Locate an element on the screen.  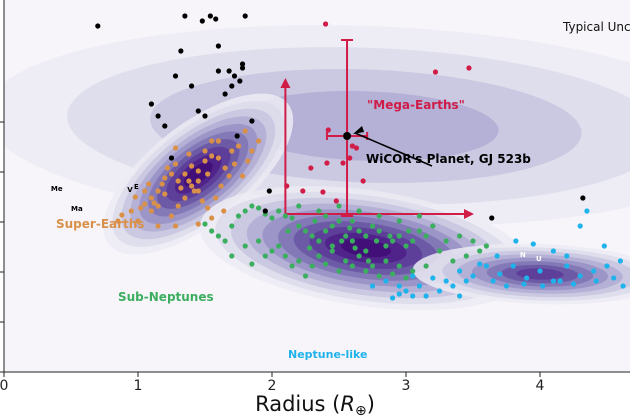
upper-band-contour is located at coordinates (366, 126).